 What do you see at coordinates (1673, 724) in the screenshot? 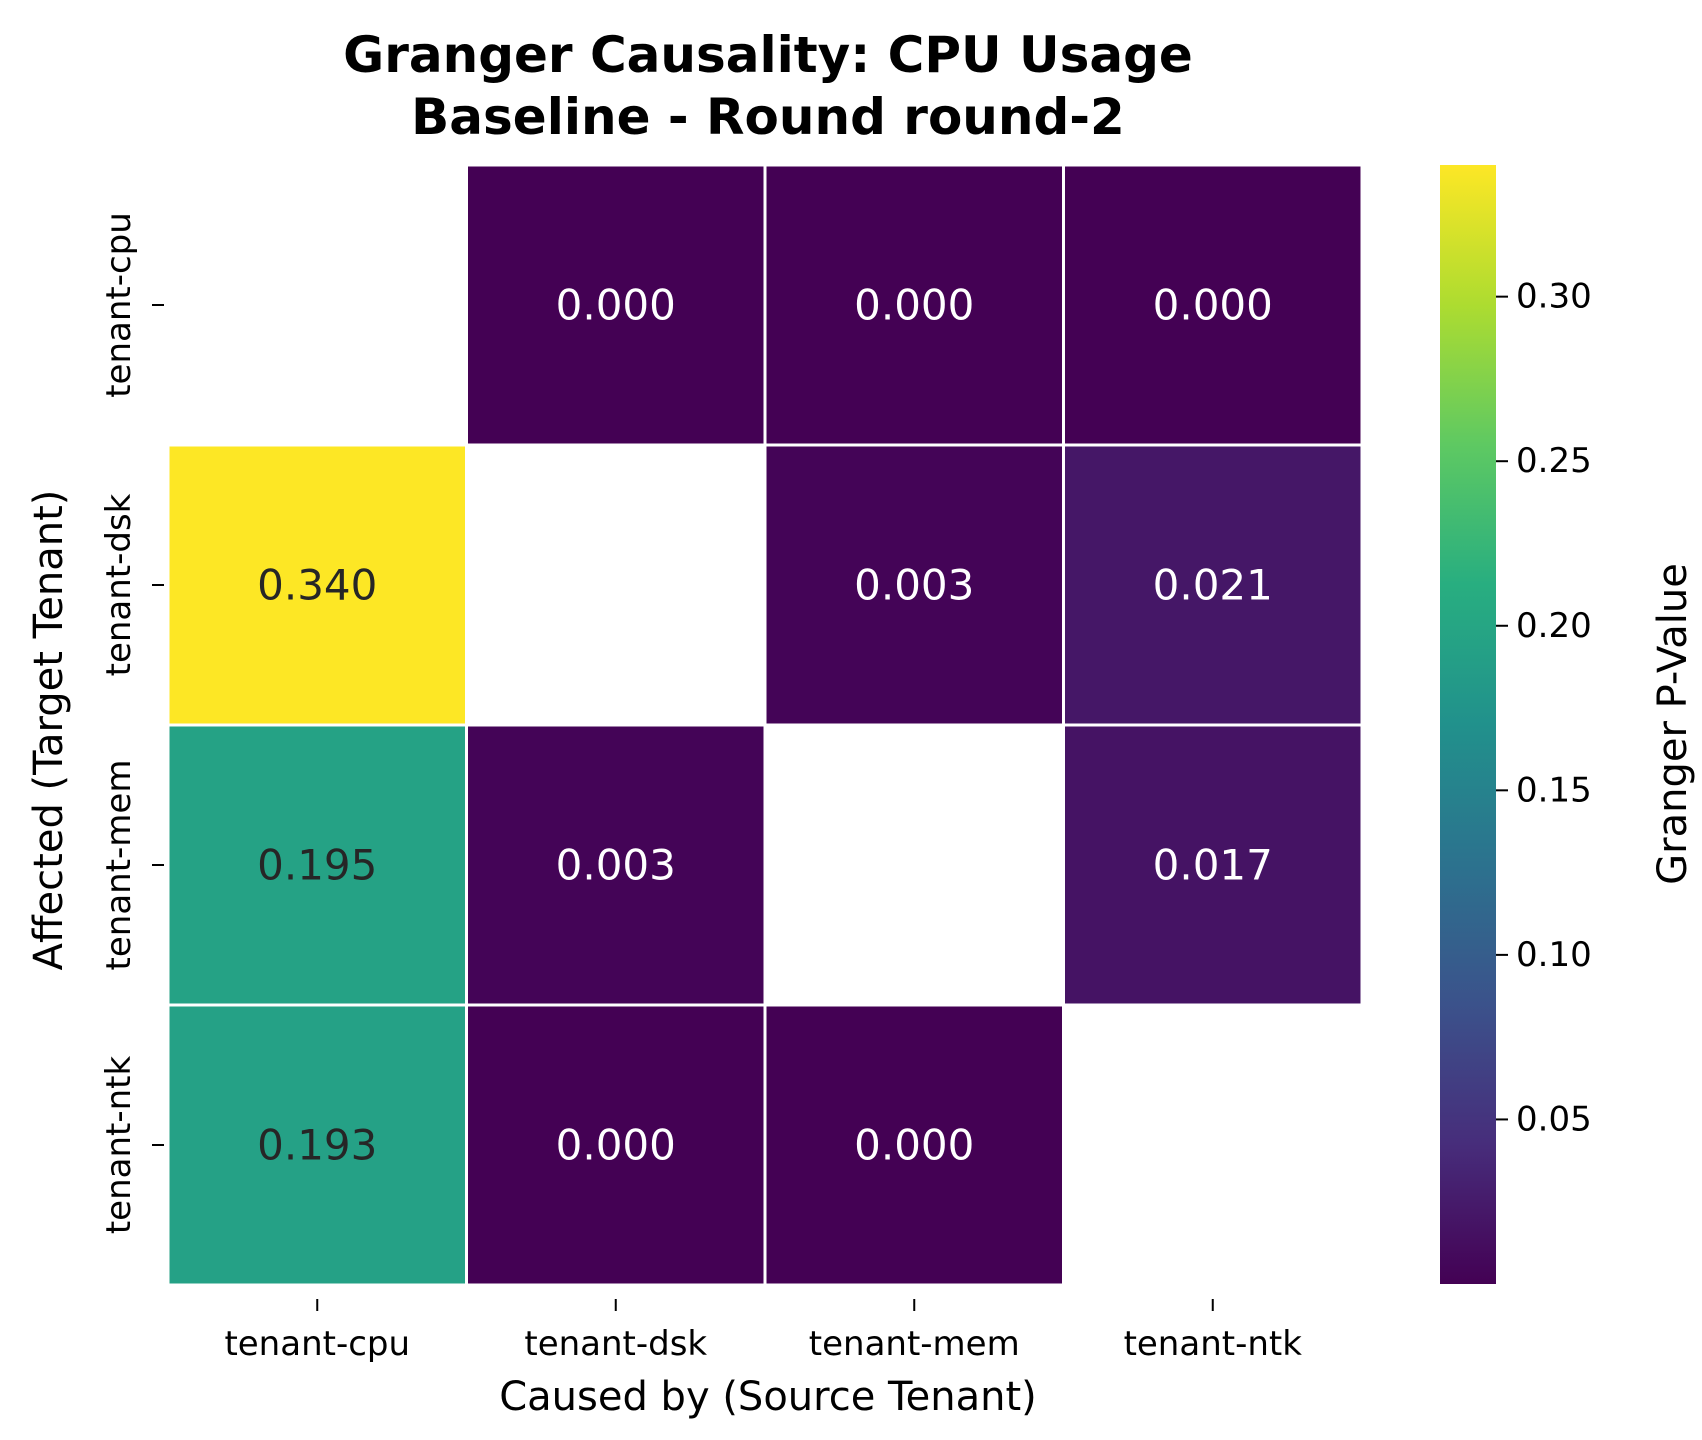
I see `colorbar-label: Granger P-Value` at bounding box center [1673, 724].